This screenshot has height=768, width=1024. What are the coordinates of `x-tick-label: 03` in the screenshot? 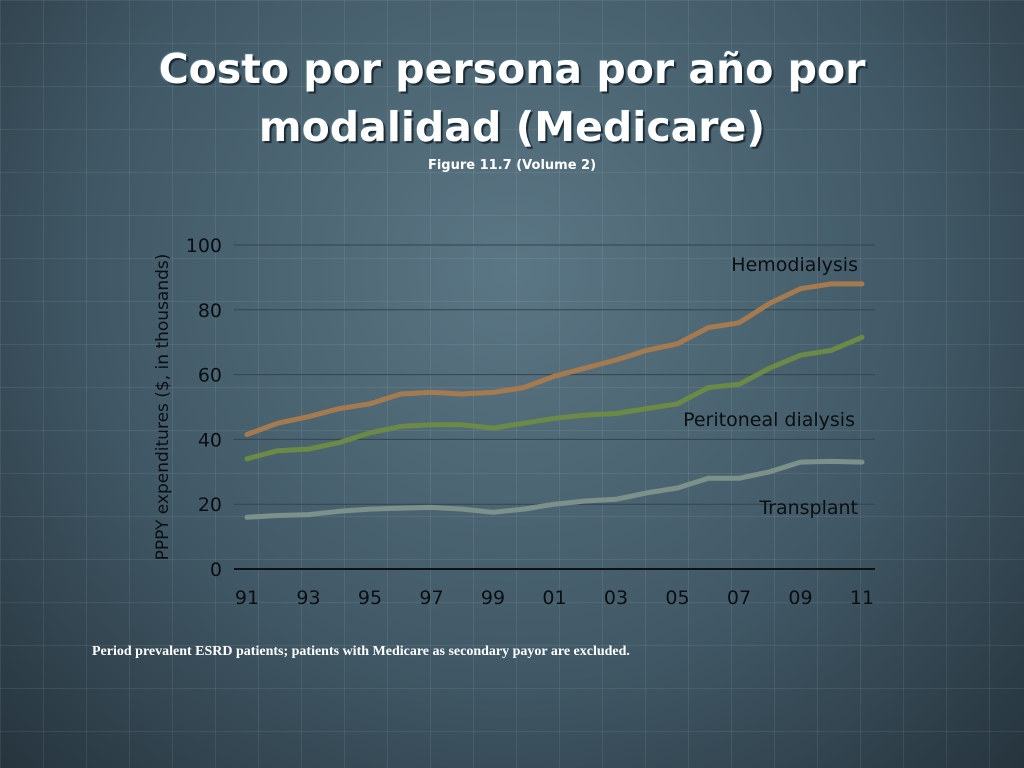 It's located at (616, 598).